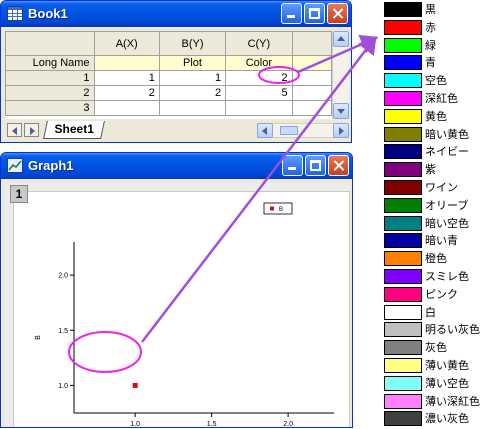  What do you see at coordinates (126, 63) in the screenshot?
I see `long-name-cell-a` at bounding box center [126, 63].